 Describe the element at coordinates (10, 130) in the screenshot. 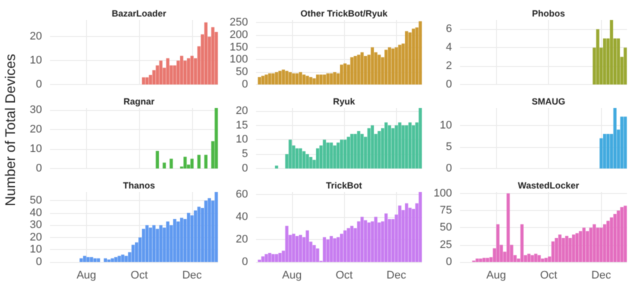

I see `y-axis-title: Number of Total Devices` at that location.